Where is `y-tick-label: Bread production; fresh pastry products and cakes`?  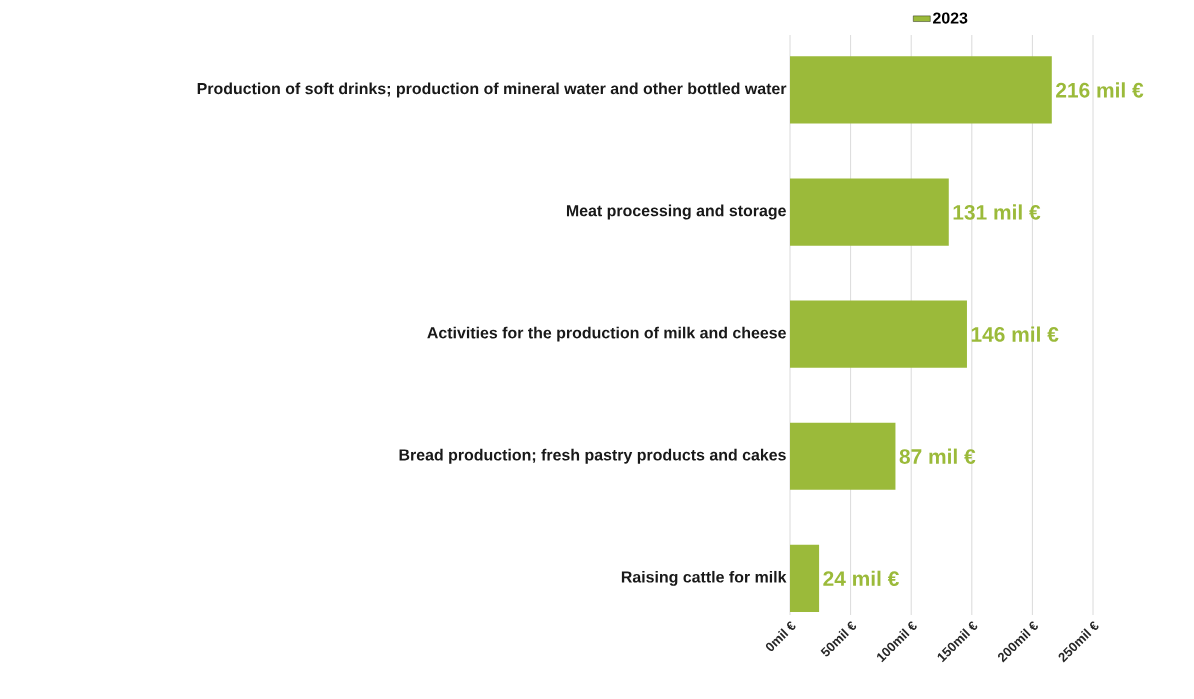 y-tick-label: Bread production; fresh pastry products and cakes is located at coordinates (592, 456).